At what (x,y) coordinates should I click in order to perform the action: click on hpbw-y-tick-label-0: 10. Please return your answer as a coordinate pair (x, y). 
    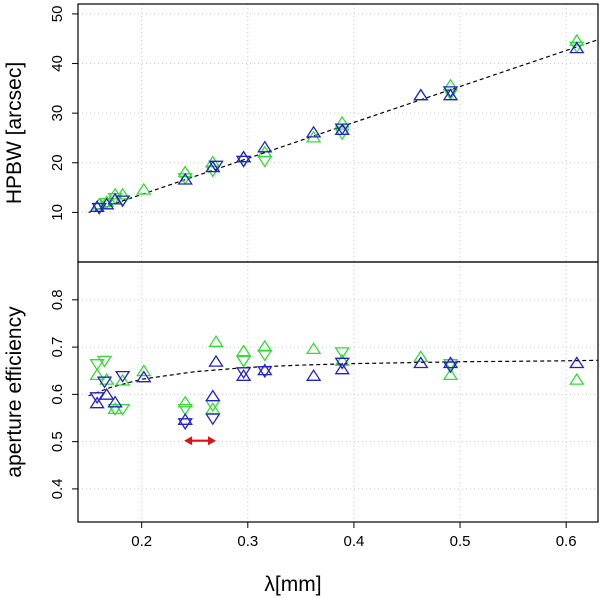
    Looking at the image, I should click on (57, 212).